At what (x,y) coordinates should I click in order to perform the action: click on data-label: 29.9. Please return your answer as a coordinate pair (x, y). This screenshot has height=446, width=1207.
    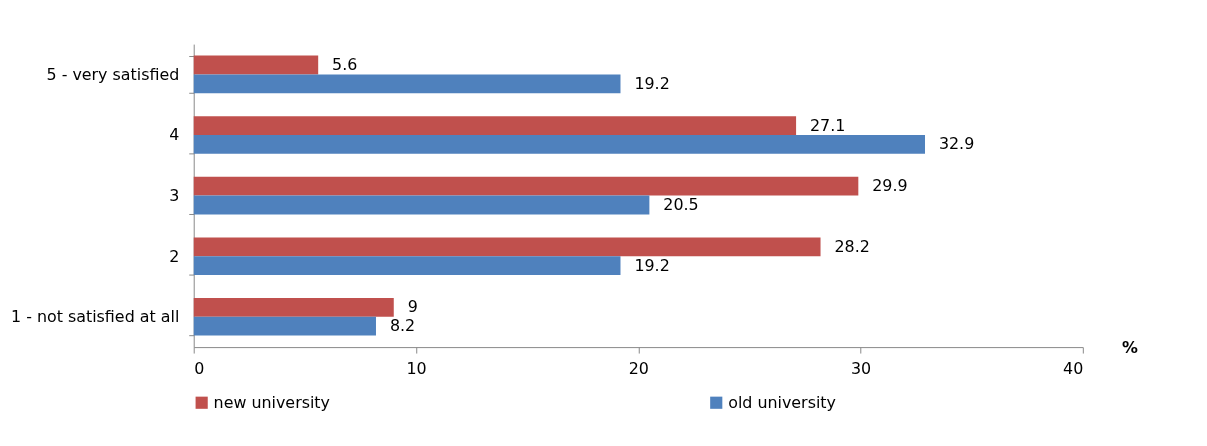
    Looking at the image, I should click on (890, 186).